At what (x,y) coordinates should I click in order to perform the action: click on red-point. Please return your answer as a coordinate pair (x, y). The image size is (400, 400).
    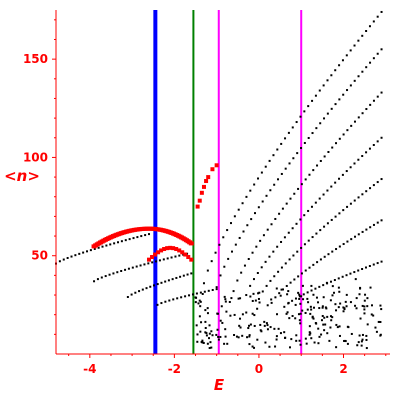
    Looking at the image, I should click on (191, 259).